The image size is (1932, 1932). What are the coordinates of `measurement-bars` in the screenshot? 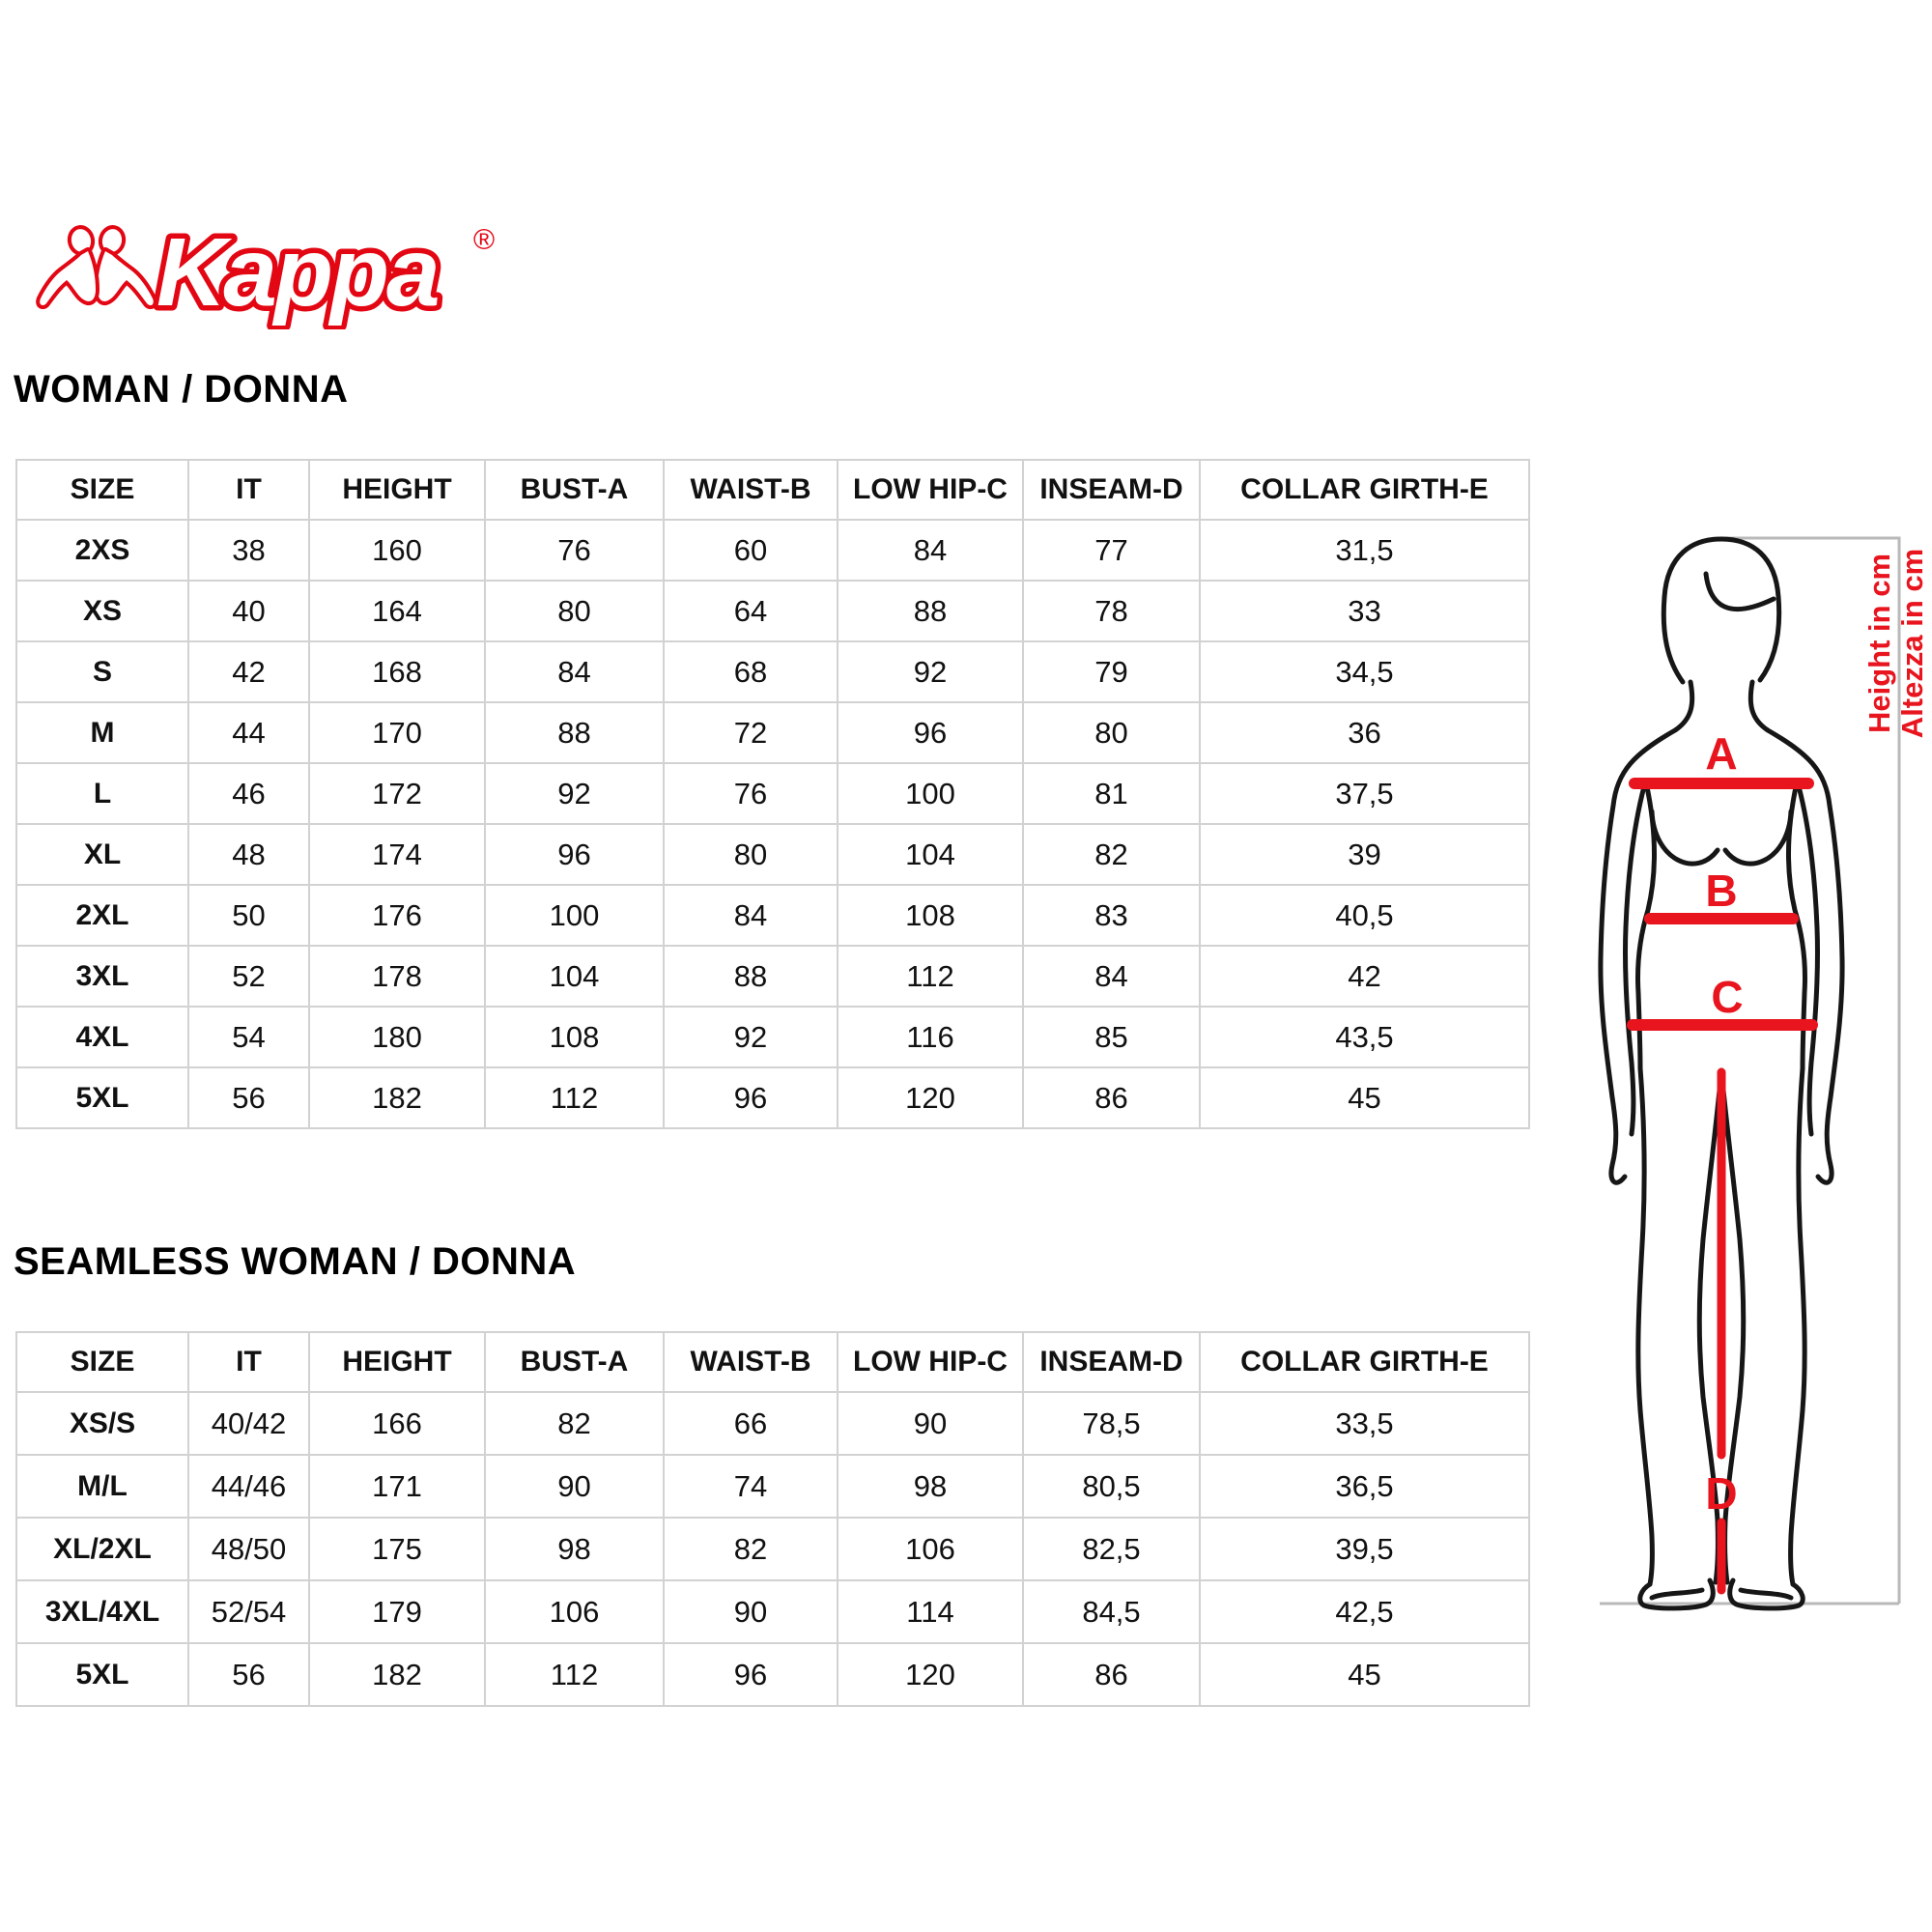 It's located at (1722, 1186).